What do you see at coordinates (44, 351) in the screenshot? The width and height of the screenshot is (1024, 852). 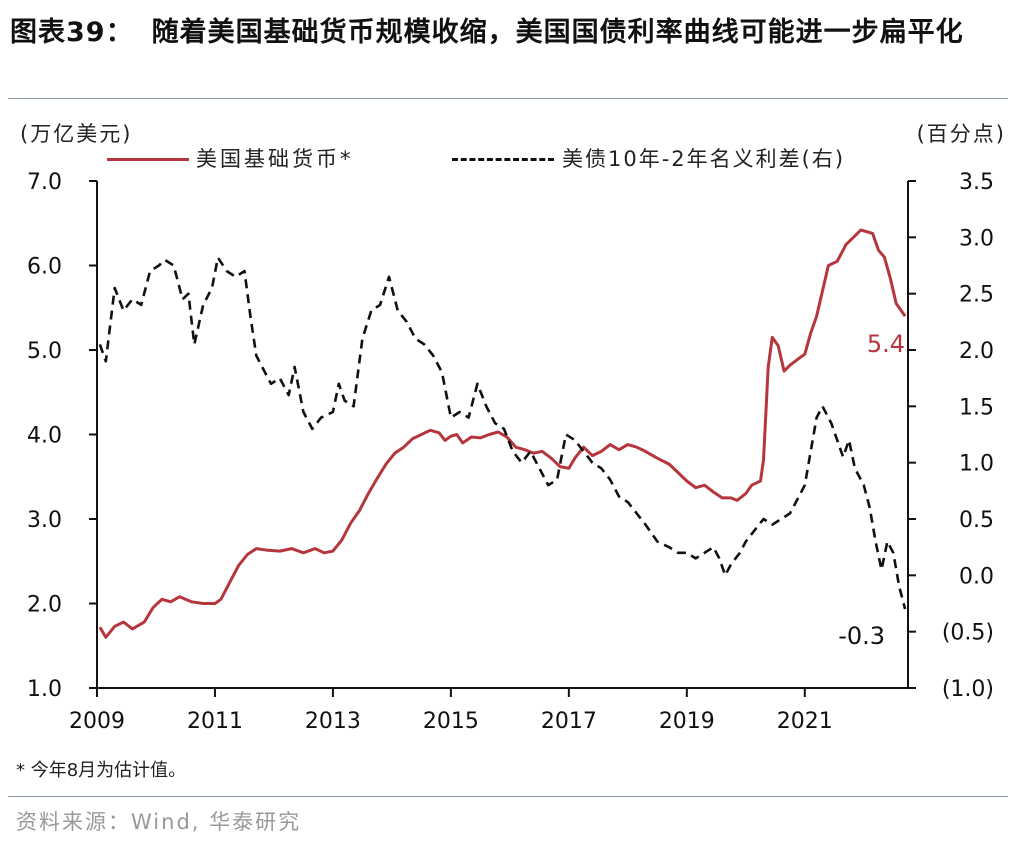 I see `left-axis-tick-label: 5.0` at bounding box center [44, 351].